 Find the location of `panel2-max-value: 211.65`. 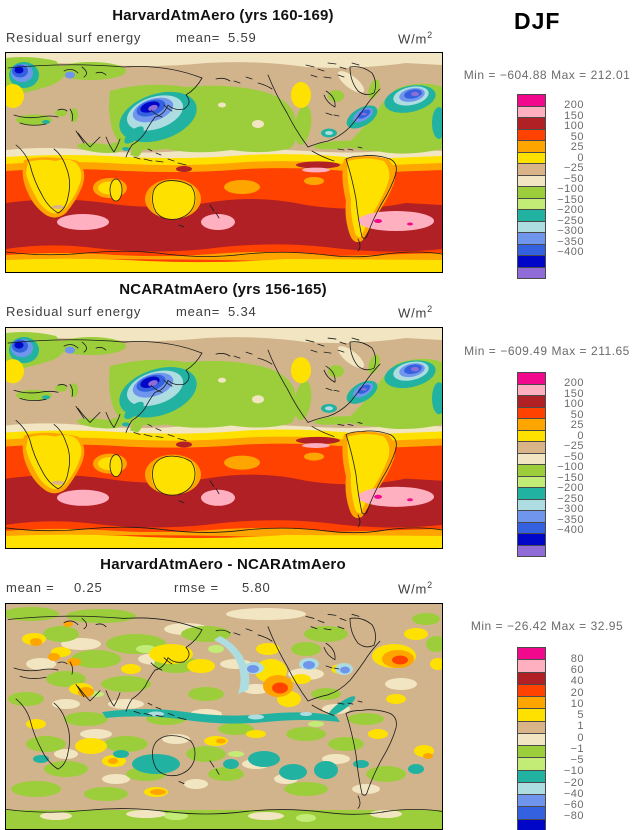

panel2-max-value: 211.65 is located at coordinates (610, 351).